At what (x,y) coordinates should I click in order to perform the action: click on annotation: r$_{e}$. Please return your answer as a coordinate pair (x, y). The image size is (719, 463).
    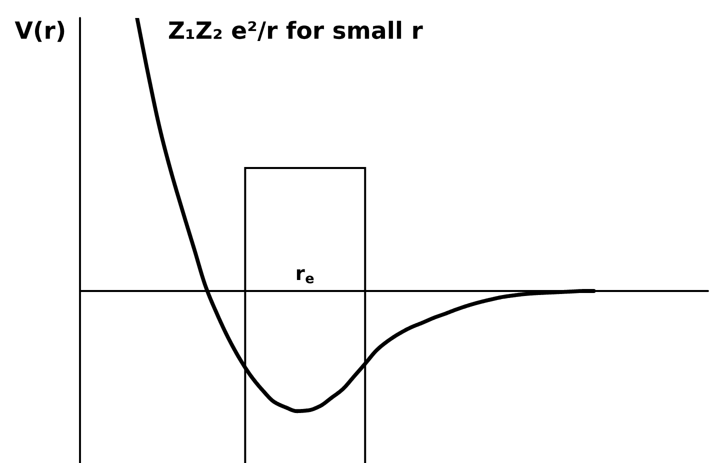
    Looking at the image, I should click on (305, 276).